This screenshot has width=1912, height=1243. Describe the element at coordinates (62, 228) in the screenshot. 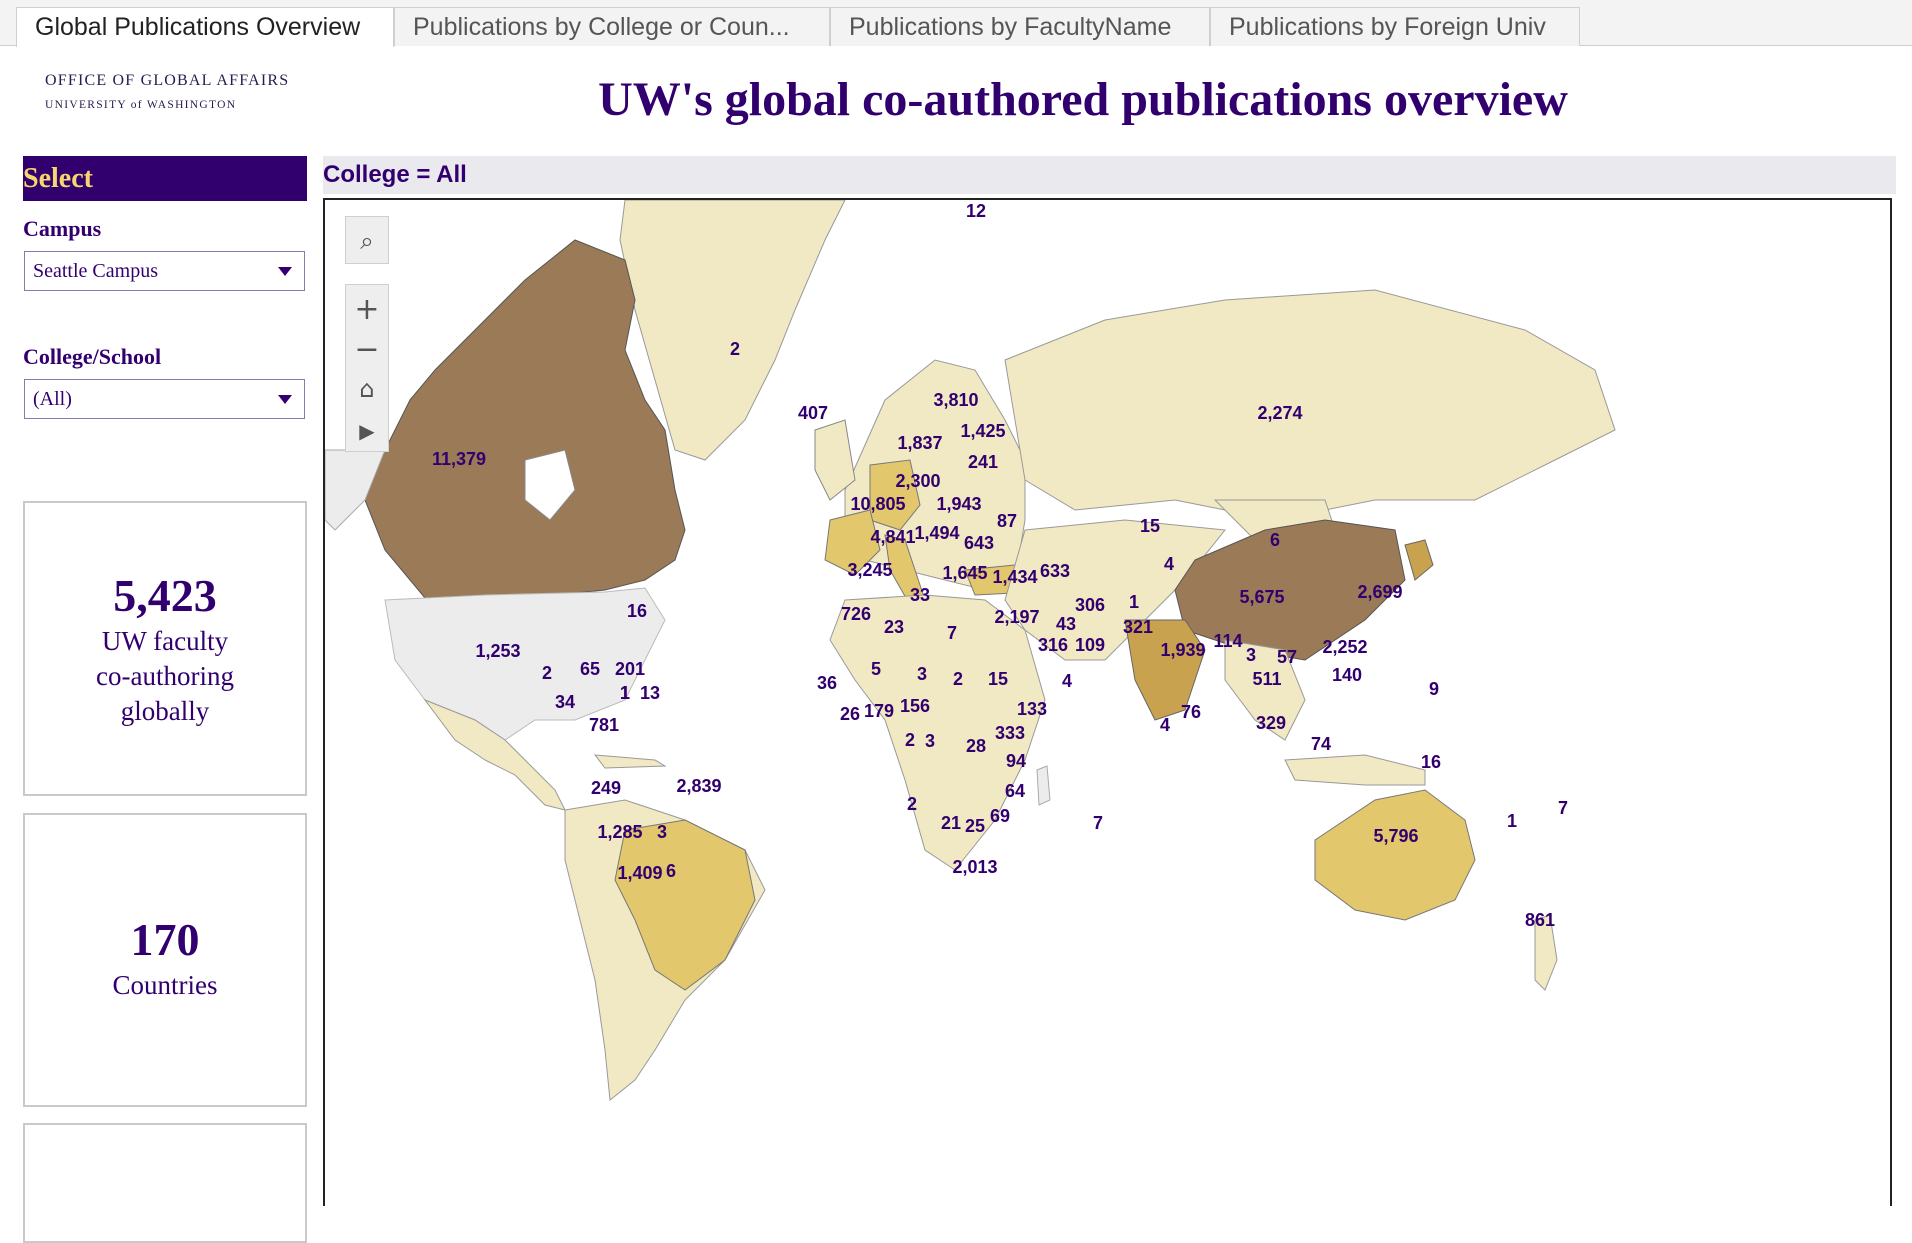

I see `campus-label: Campus` at that location.